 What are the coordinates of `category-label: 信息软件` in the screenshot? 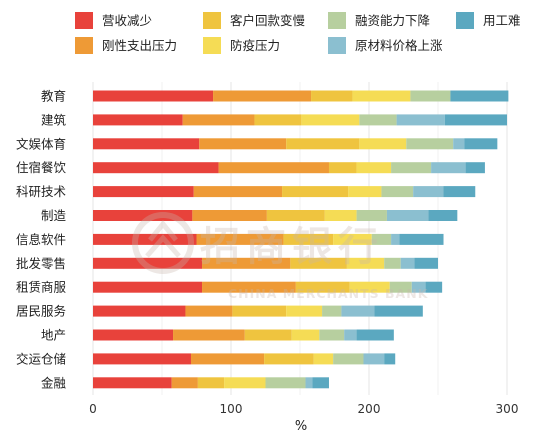 It's located at (41, 239).